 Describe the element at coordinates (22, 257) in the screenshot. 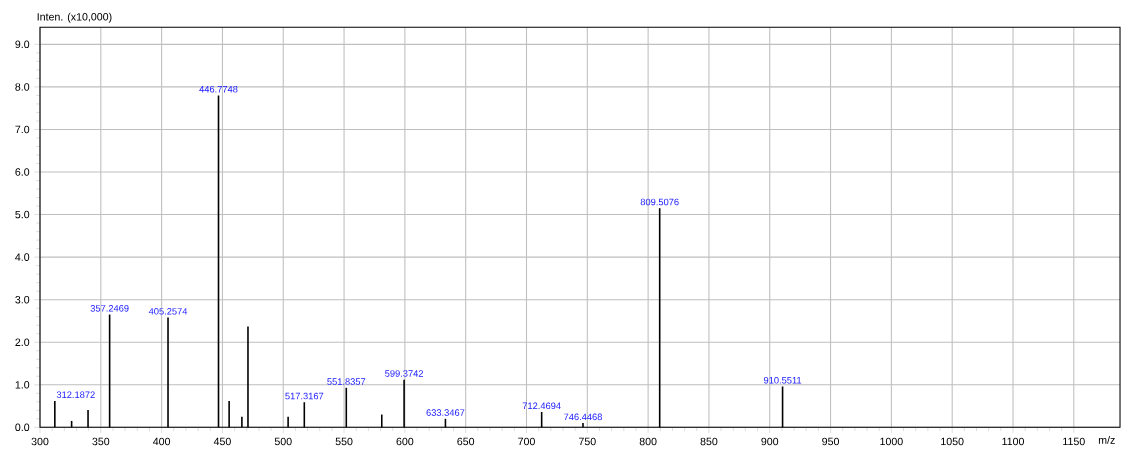

I see `y-tick-label: 4.0` at that location.